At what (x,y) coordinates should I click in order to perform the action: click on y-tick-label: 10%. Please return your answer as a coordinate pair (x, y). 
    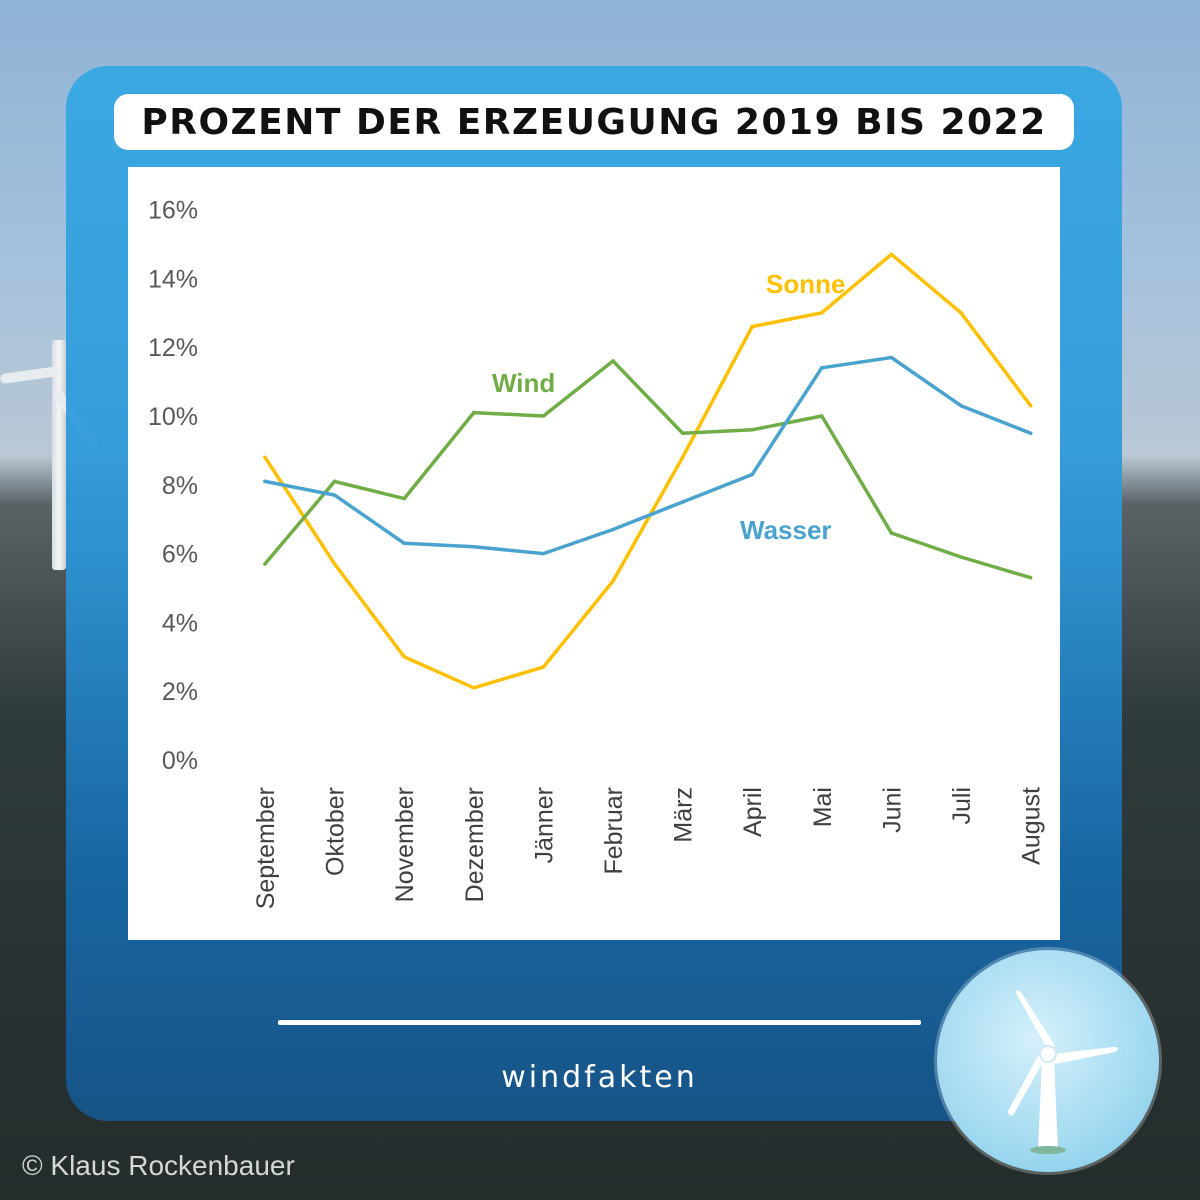
    Looking at the image, I should click on (173, 417).